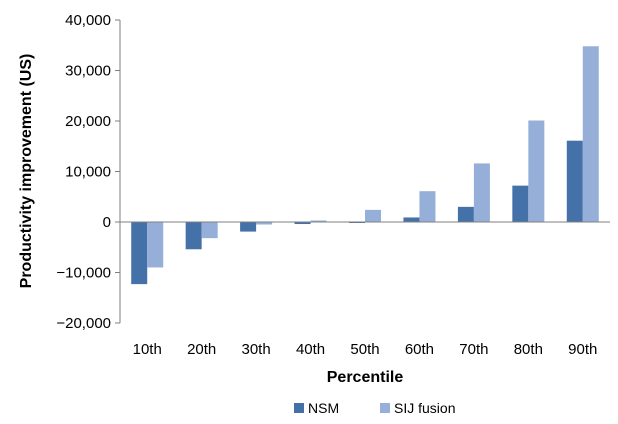  I want to click on y-tick-label: −10,000, so click(83, 273).